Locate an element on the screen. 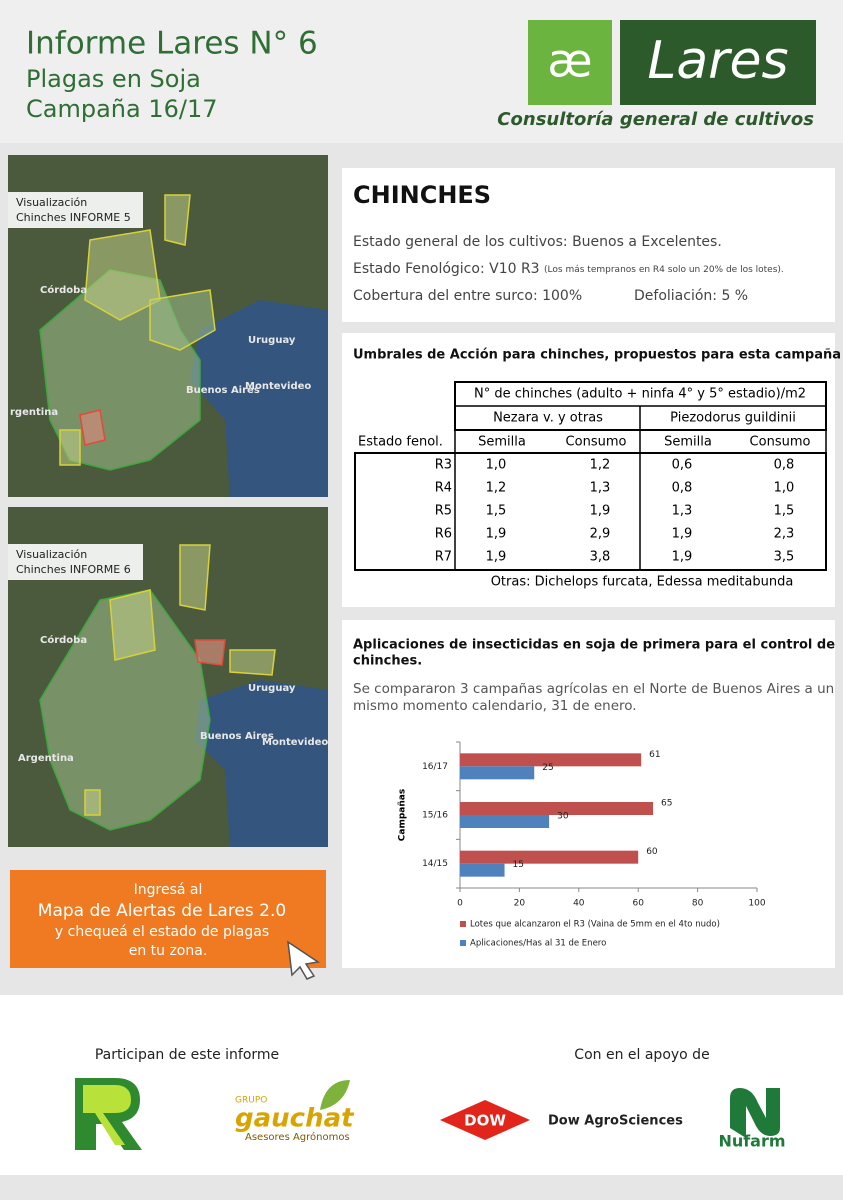  cursor-icon is located at coordinates (303, 960).